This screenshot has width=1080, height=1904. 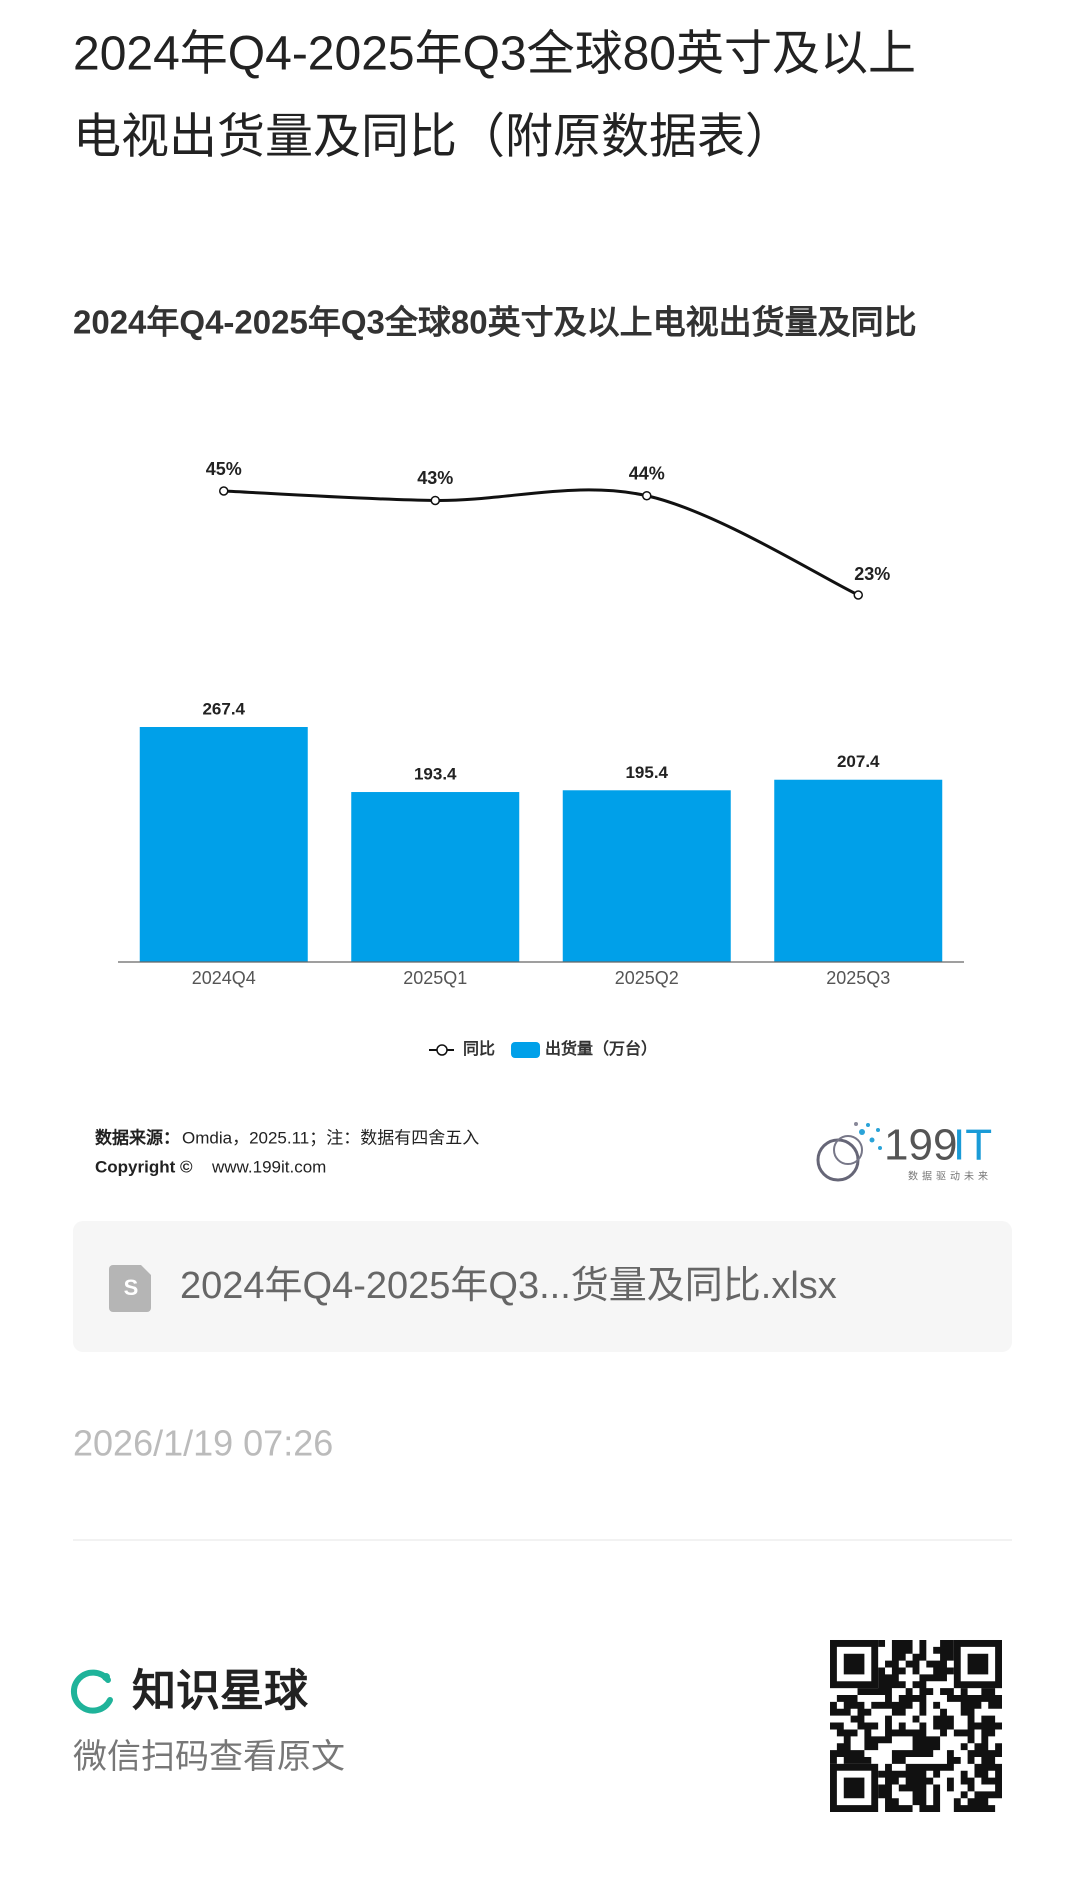 What do you see at coordinates (541, 542) in the screenshot?
I see `line` at bounding box center [541, 542].